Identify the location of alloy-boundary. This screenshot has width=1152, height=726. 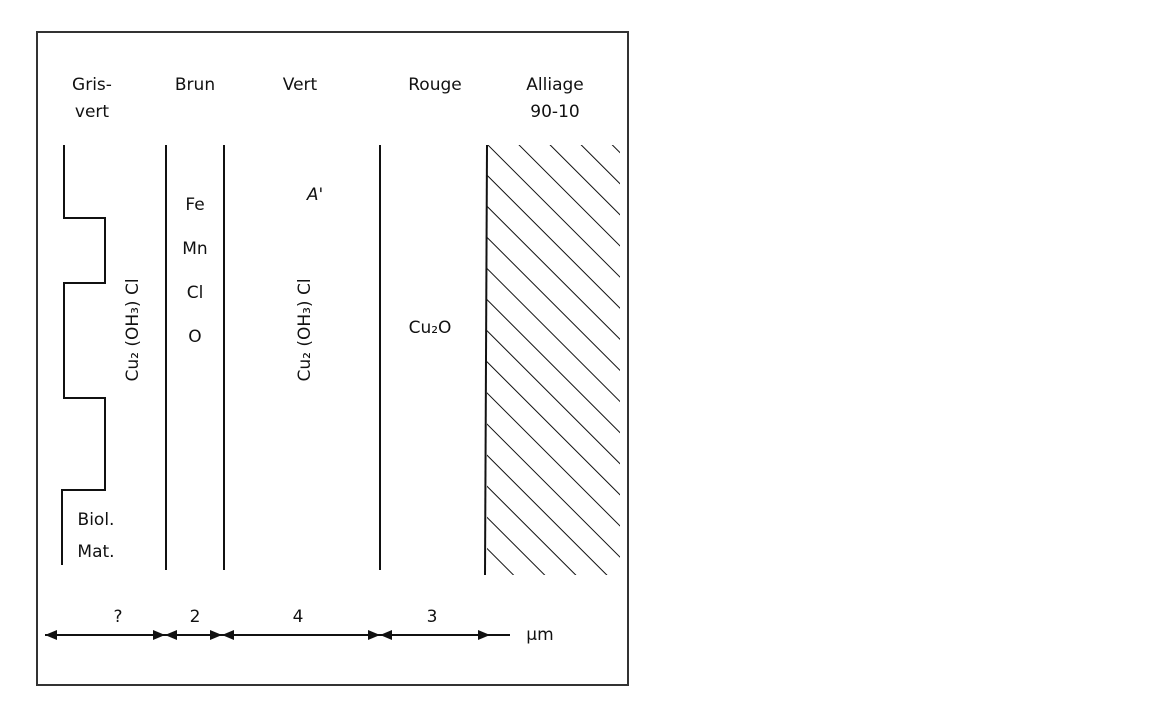
(486, 360).